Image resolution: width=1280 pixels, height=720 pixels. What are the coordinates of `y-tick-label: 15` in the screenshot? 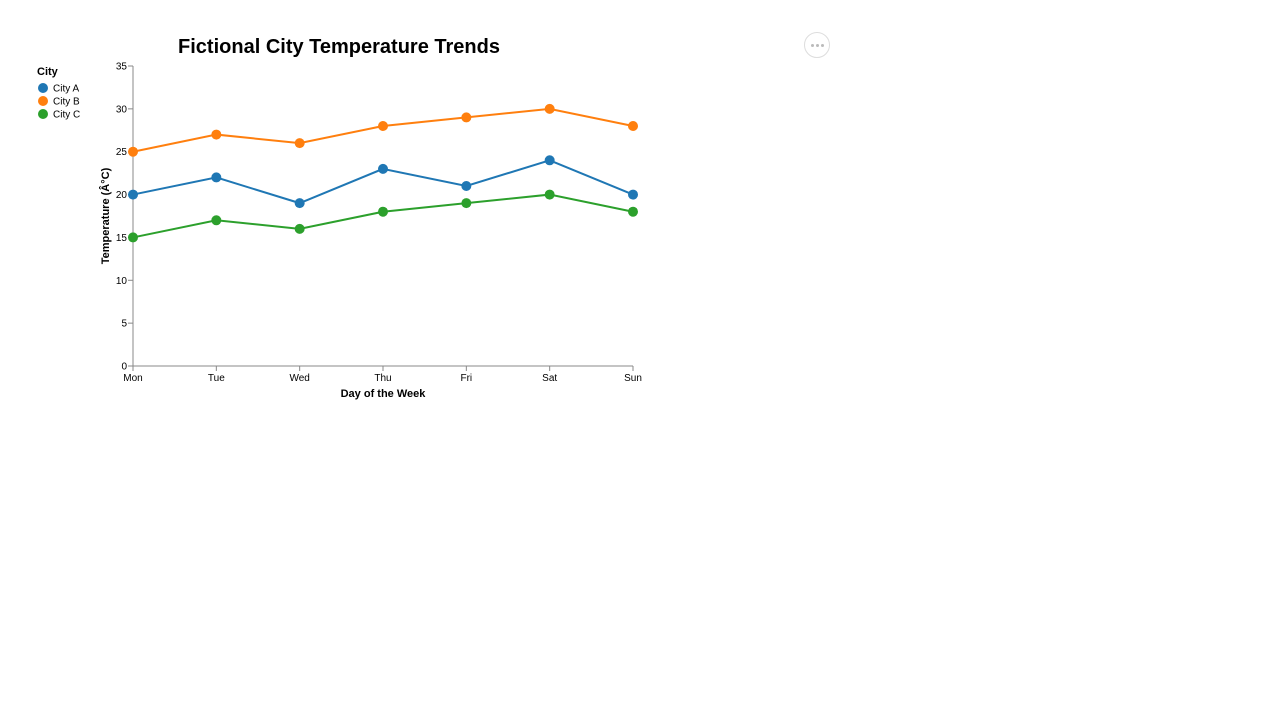 It's located at (122, 238).